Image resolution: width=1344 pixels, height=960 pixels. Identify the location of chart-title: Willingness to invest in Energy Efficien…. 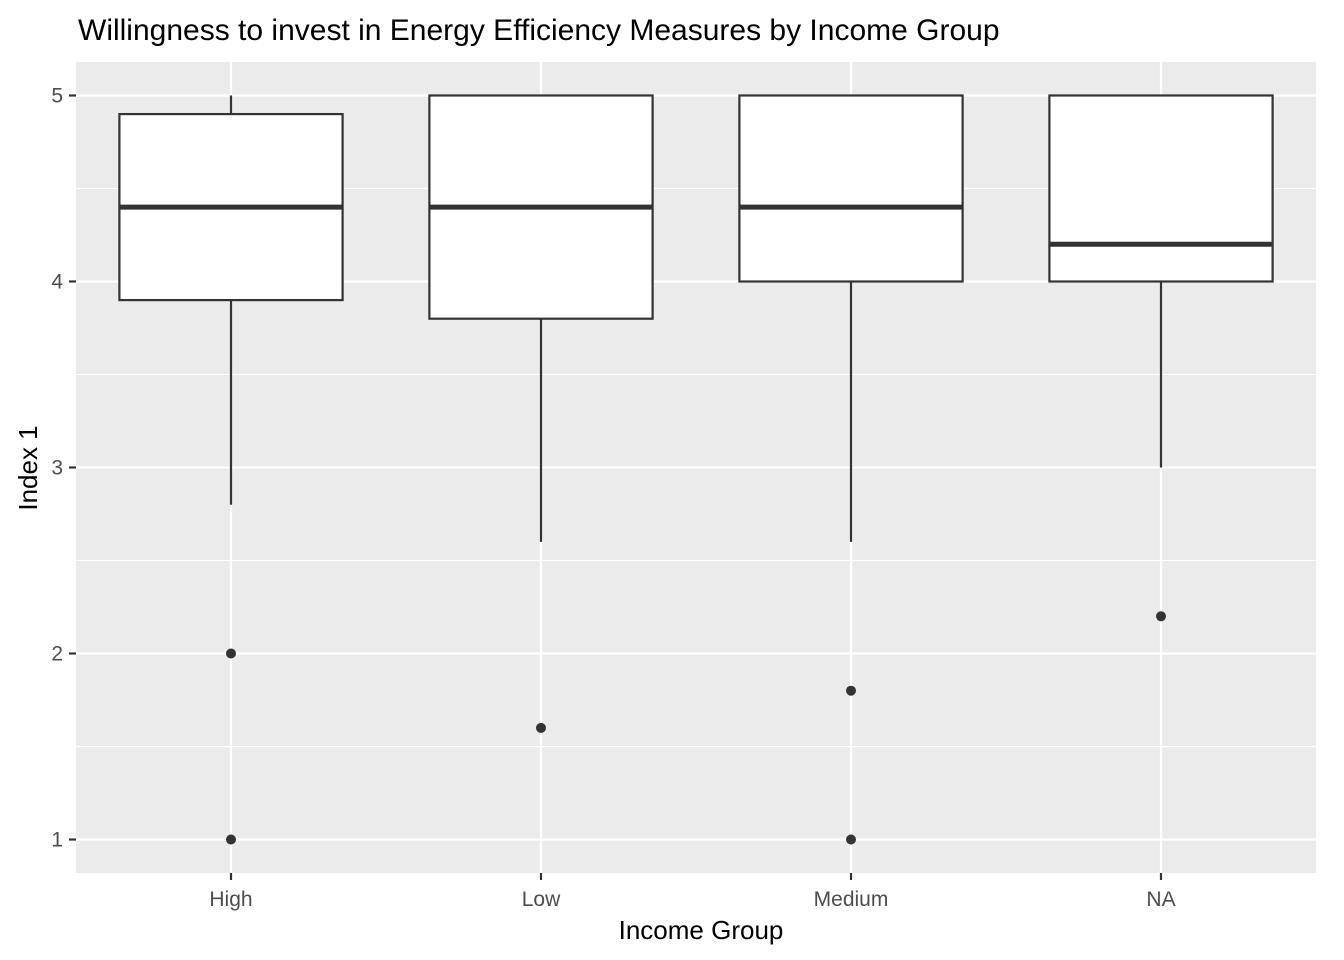
(539, 30).